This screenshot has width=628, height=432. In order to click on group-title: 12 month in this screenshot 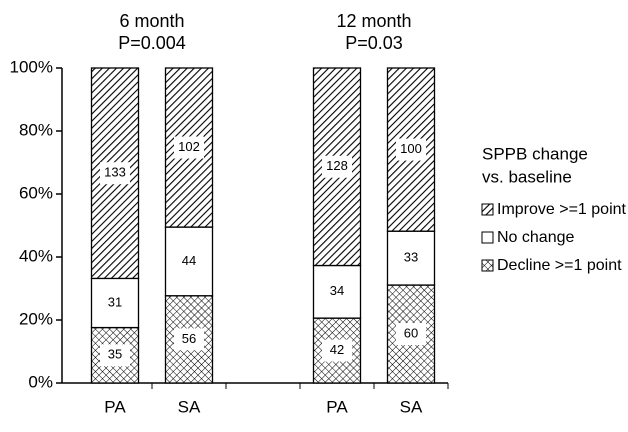, I will do `click(373, 21)`.